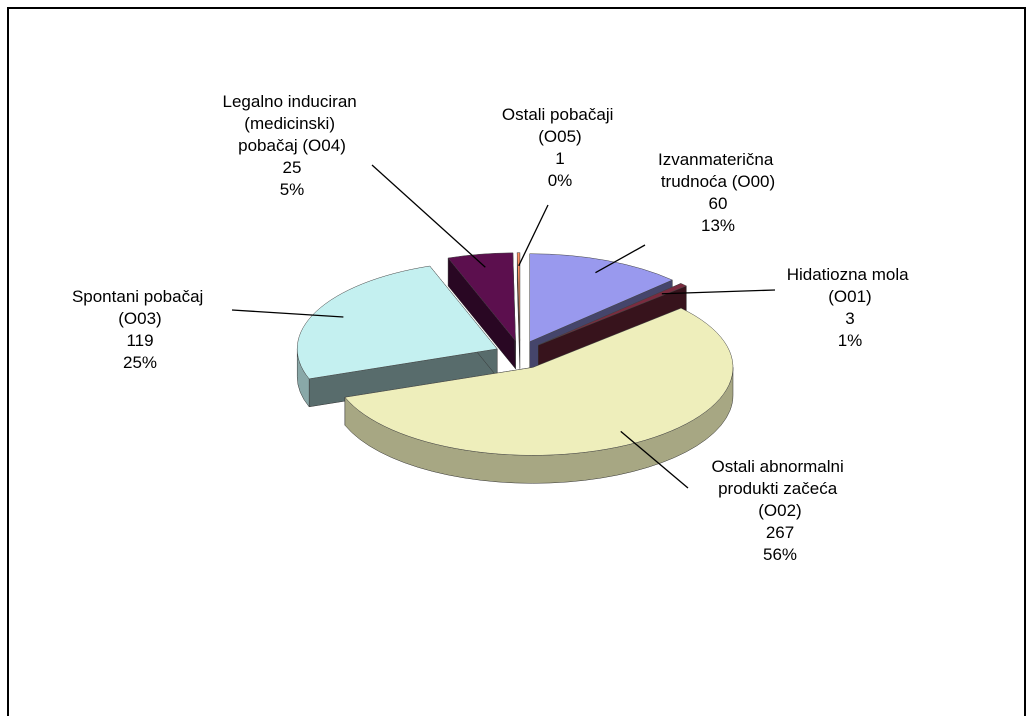 Image resolution: width=1033 pixels, height=721 pixels. What do you see at coordinates (560, 180) in the screenshot?
I see `percent-label: 0%` at bounding box center [560, 180].